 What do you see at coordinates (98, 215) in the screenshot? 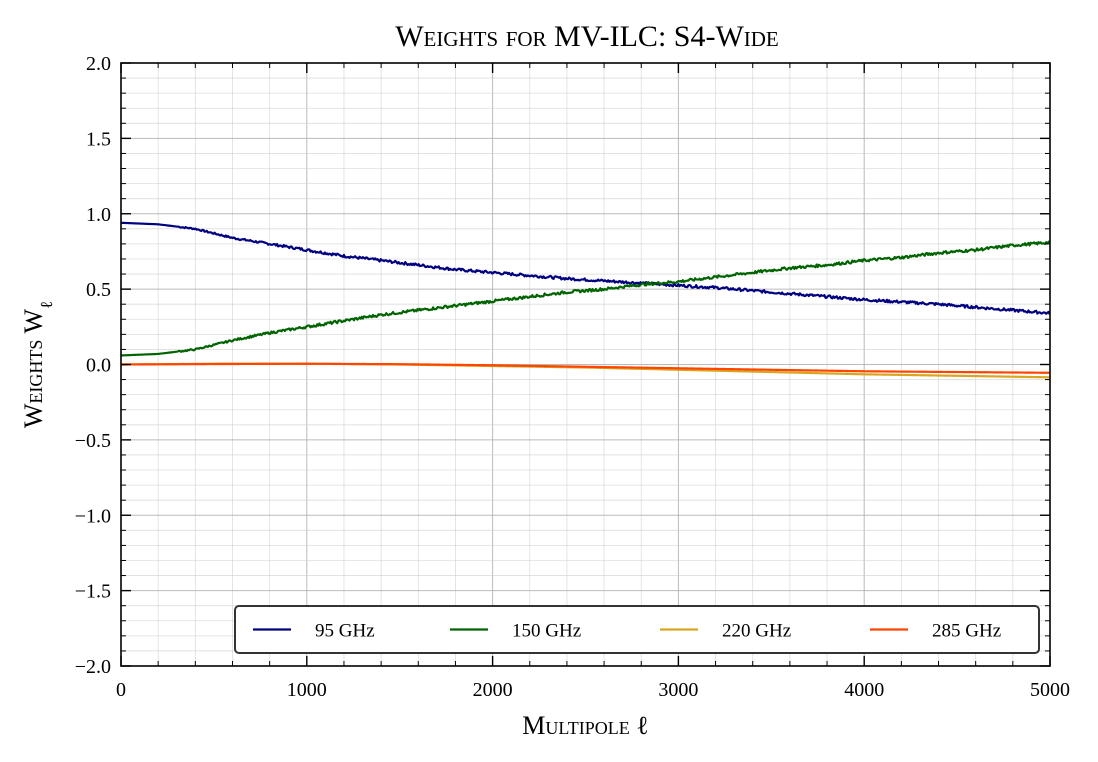
I see `y-tick-label: 1.0` at bounding box center [98, 215].